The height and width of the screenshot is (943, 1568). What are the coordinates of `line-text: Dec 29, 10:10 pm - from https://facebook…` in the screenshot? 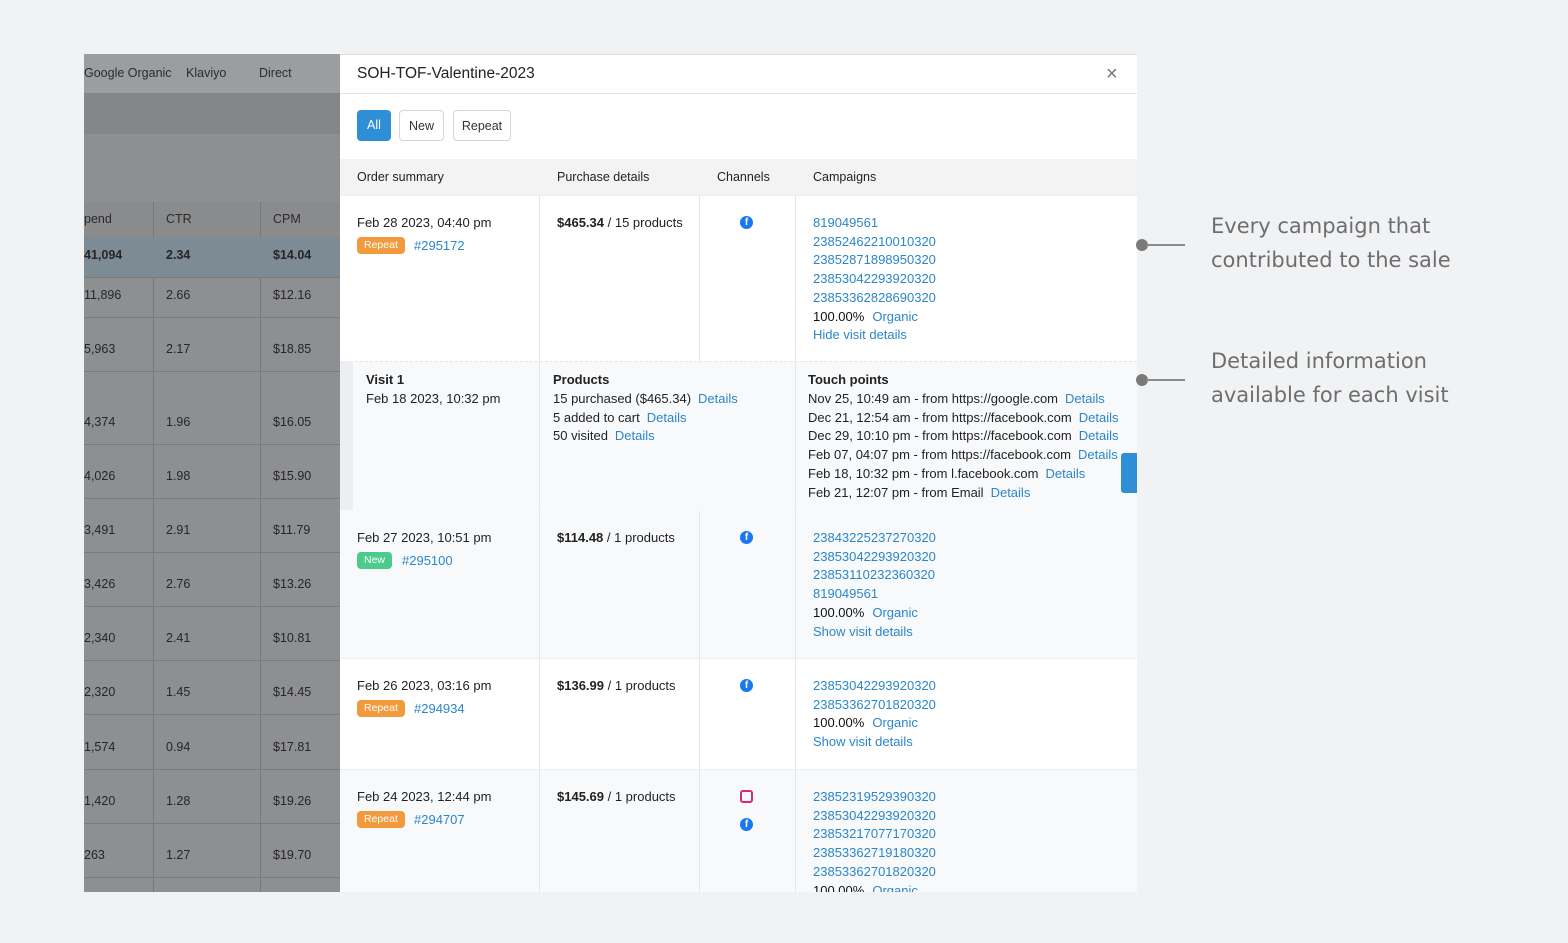 It's located at (940, 436).